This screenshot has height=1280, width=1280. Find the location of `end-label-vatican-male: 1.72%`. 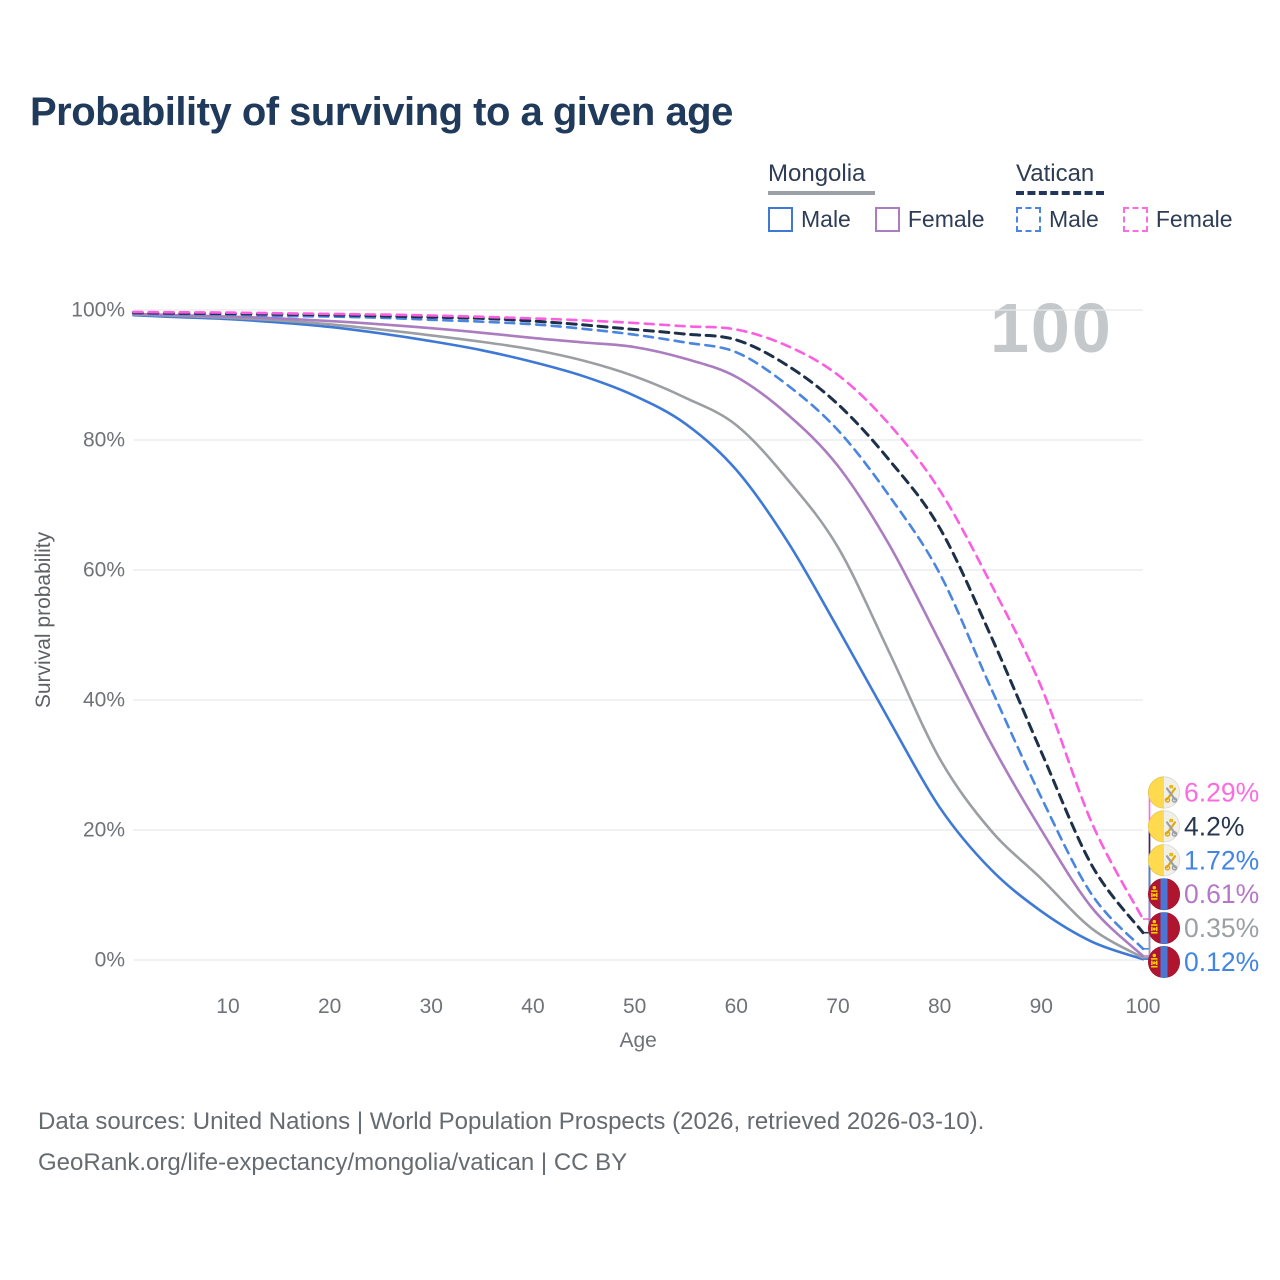

end-label-vatican-male: 1.72% is located at coordinates (1201, 897).